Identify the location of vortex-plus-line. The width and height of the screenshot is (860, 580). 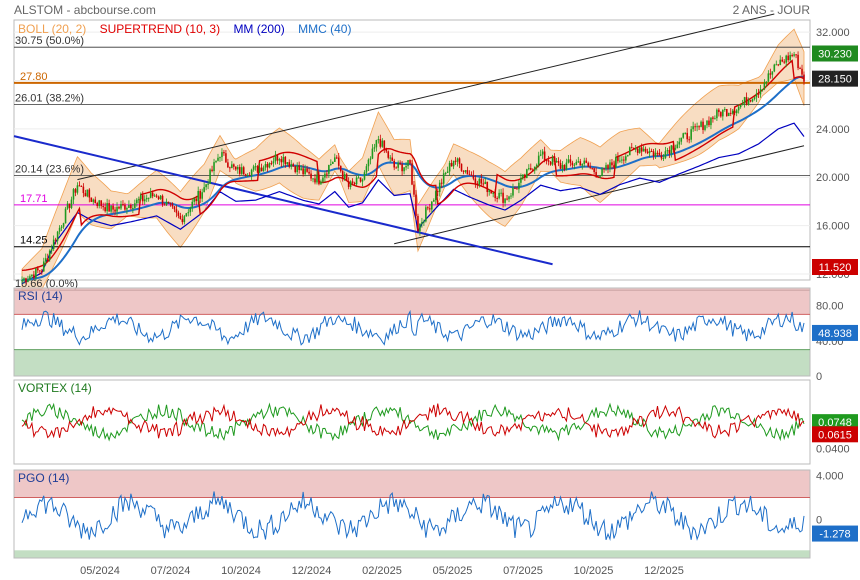
(413, 422).